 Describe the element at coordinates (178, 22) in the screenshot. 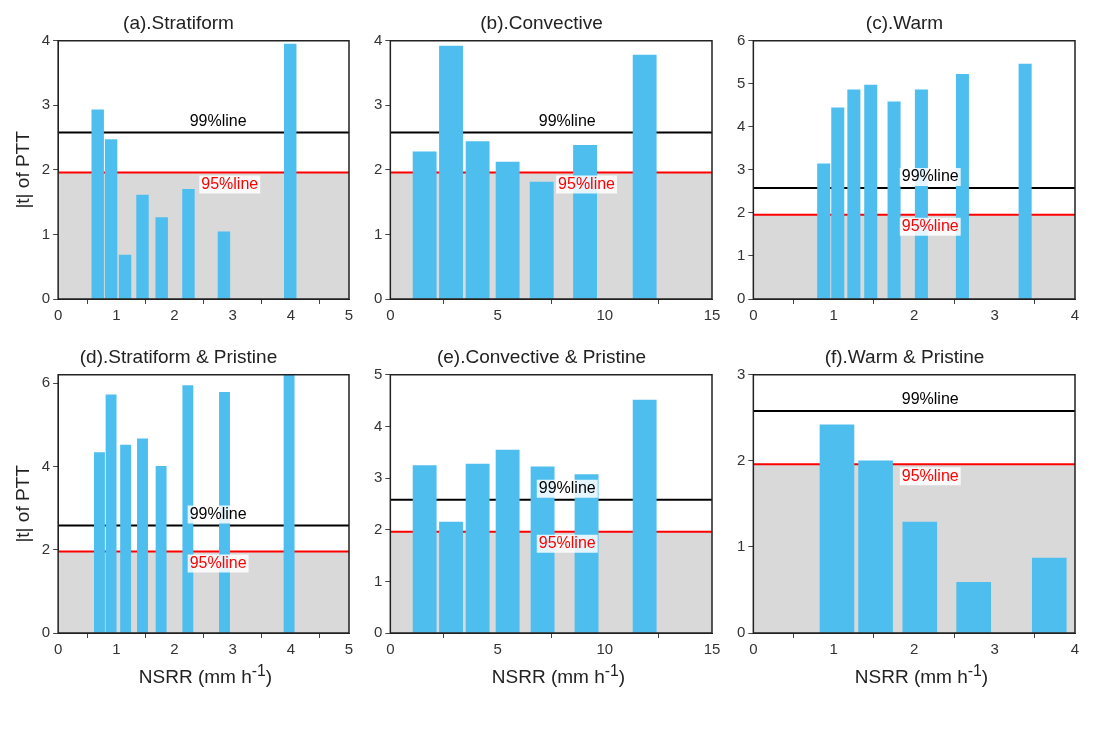

I see `chart-title: (a).Stratiform` at that location.